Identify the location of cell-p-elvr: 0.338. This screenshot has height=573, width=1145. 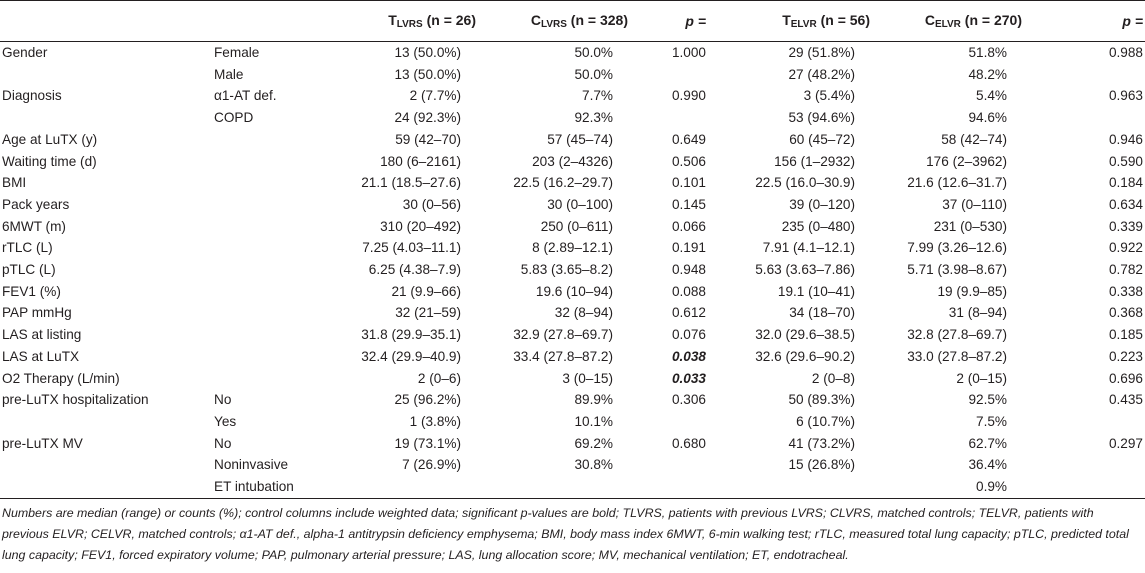
(1125, 291).